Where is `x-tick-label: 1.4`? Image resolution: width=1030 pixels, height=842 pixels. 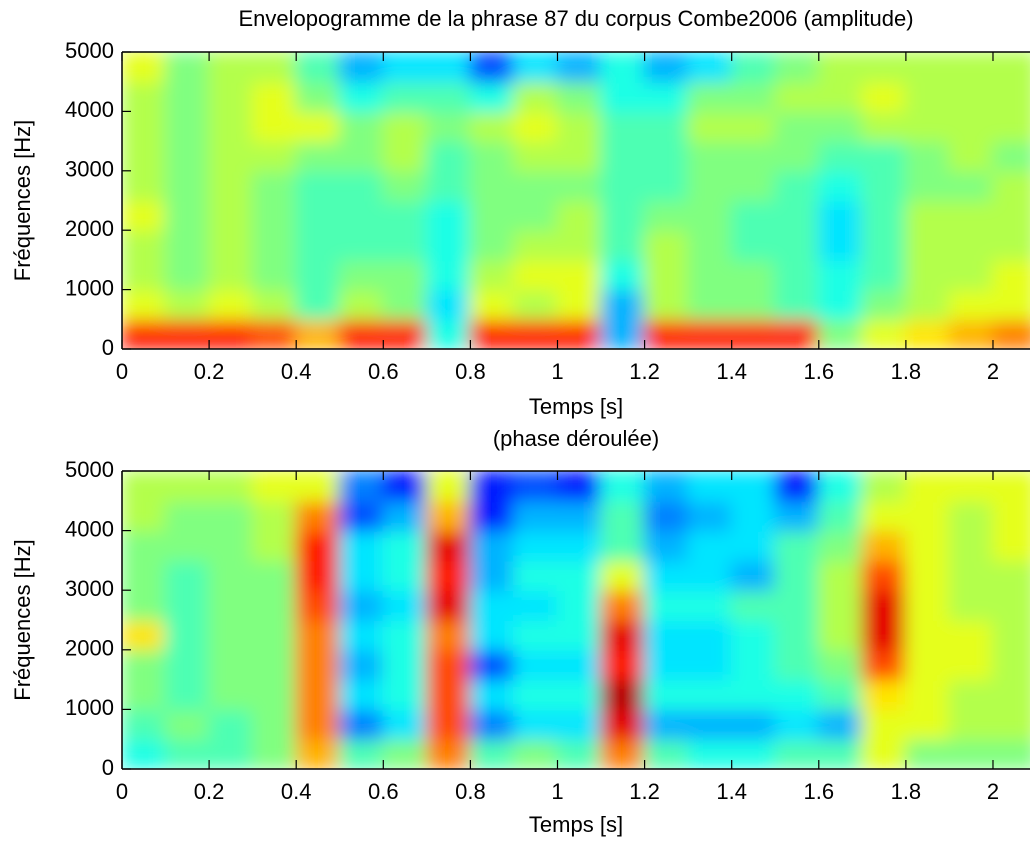 x-tick-label: 1.4 is located at coordinates (731, 791).